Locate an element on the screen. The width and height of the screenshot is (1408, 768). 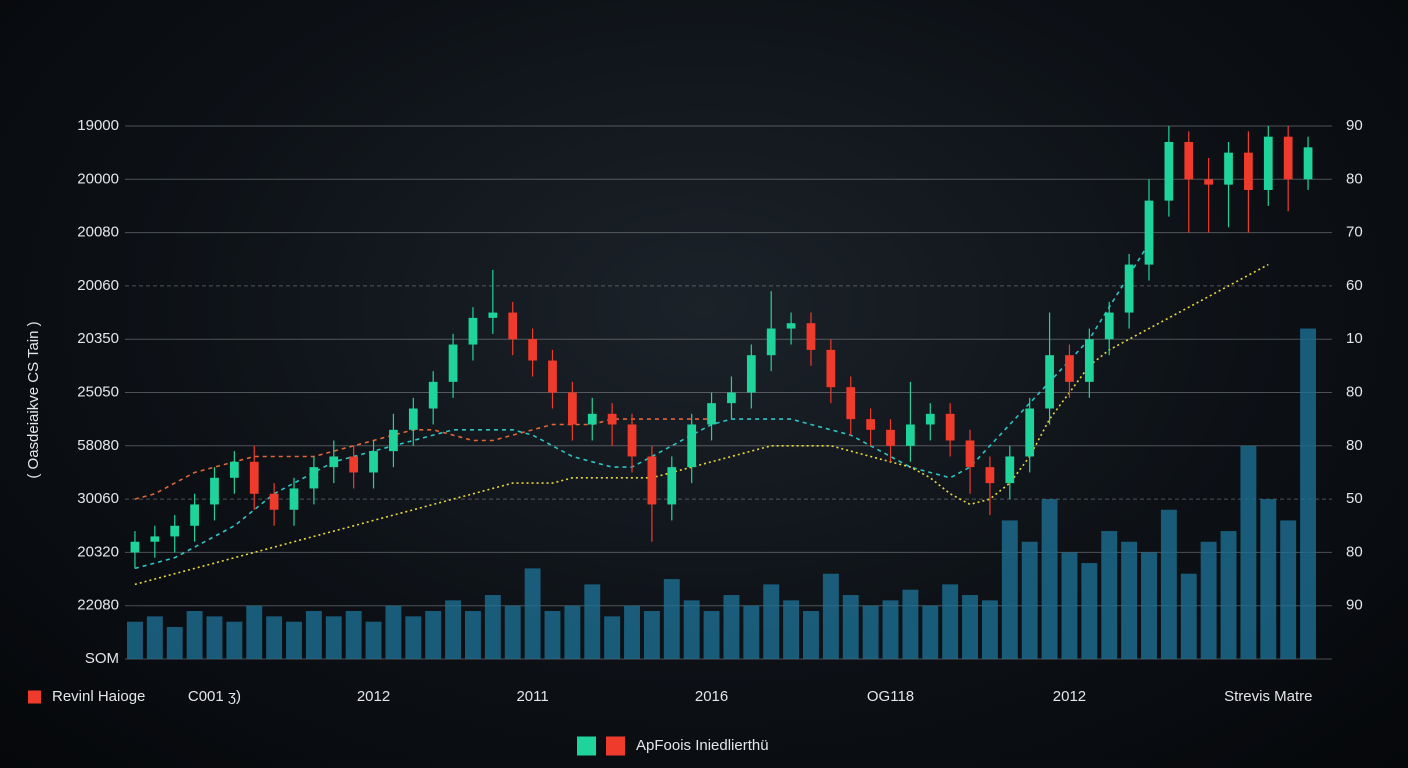
y-tick-label: 30060 is located at coordinates (98, 498).